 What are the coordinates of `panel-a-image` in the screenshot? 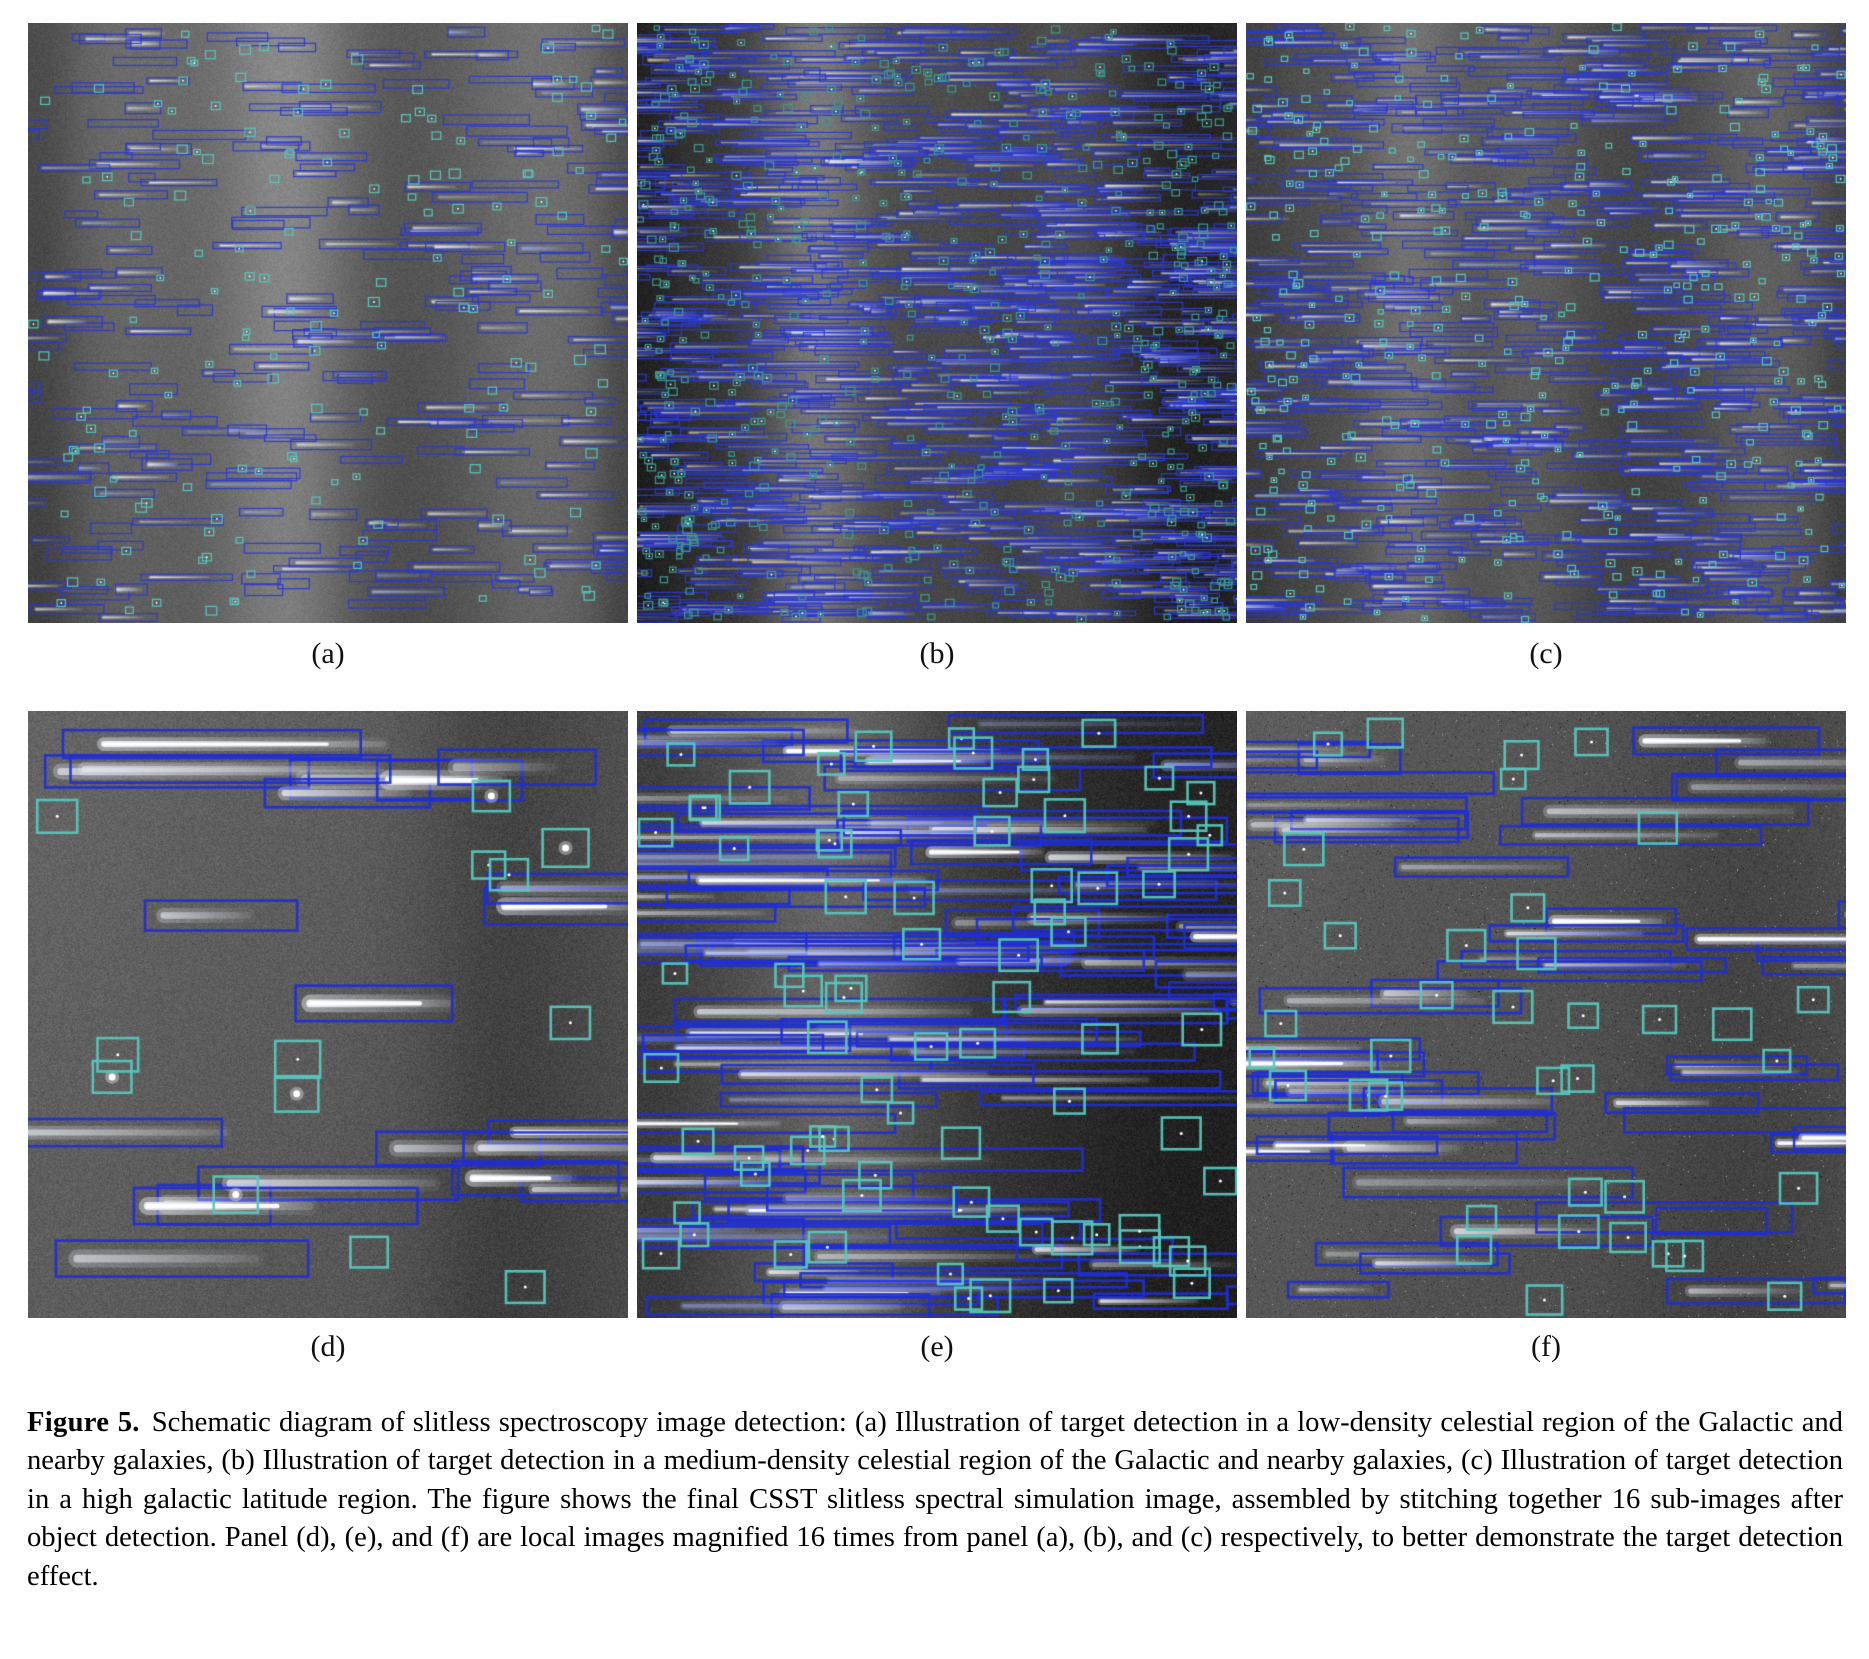 It's located at (328, 323).